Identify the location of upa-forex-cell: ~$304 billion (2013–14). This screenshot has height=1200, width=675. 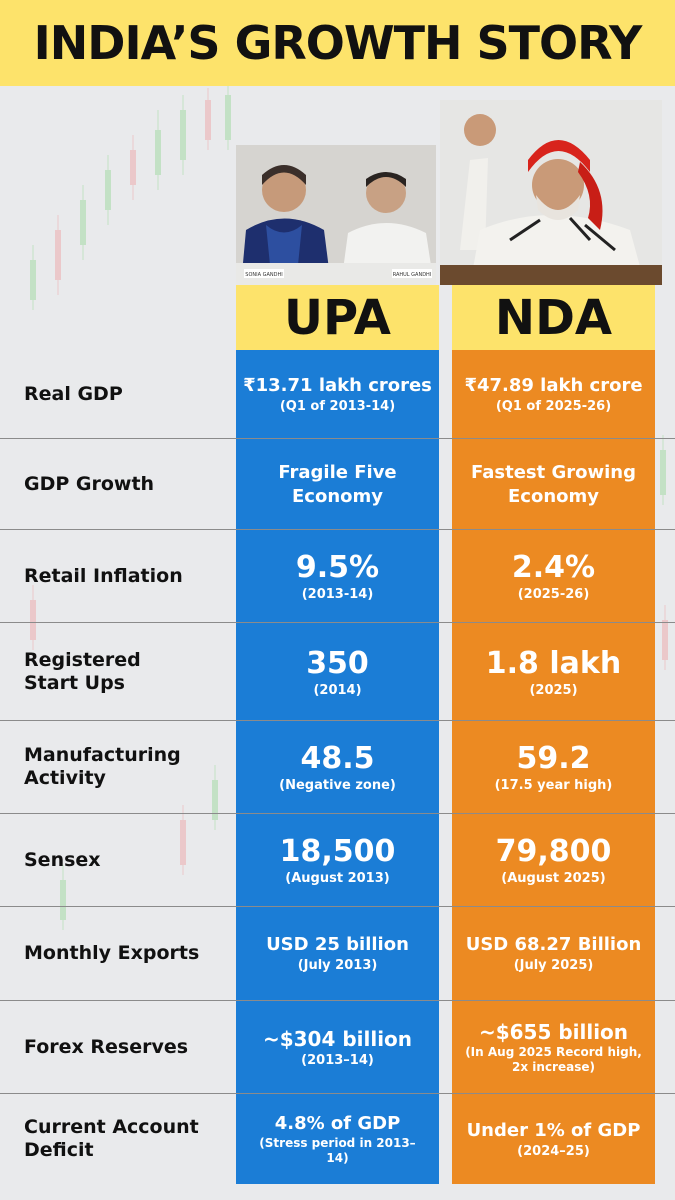
(337, 1047).